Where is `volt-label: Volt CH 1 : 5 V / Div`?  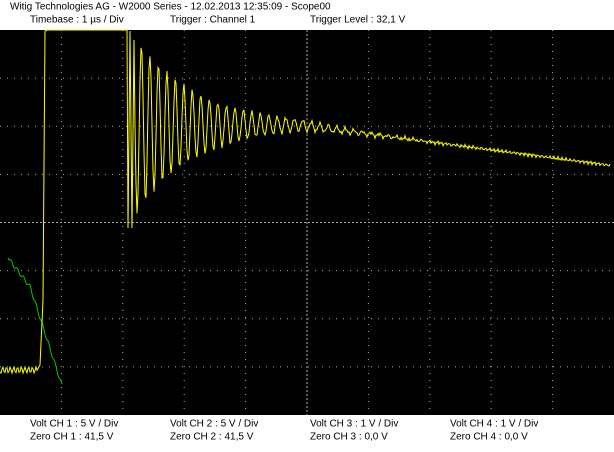
volt-label: Volt CH 1 : 5 V / Div is located at coordinates (74, 424).